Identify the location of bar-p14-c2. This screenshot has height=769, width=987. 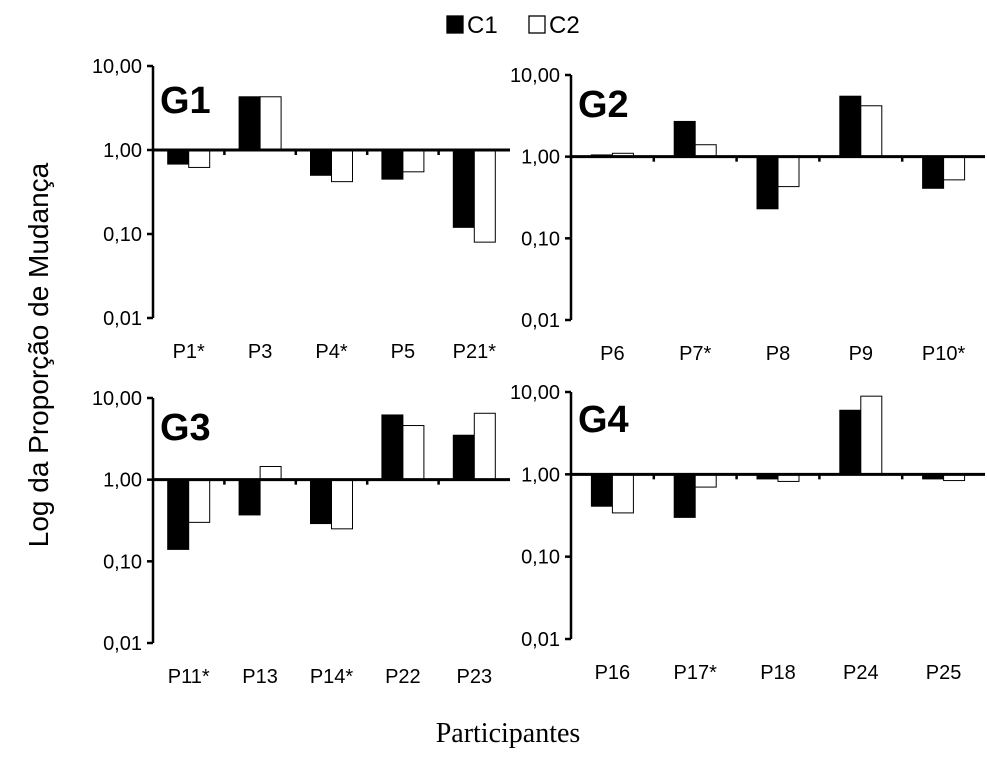
(342, 504).